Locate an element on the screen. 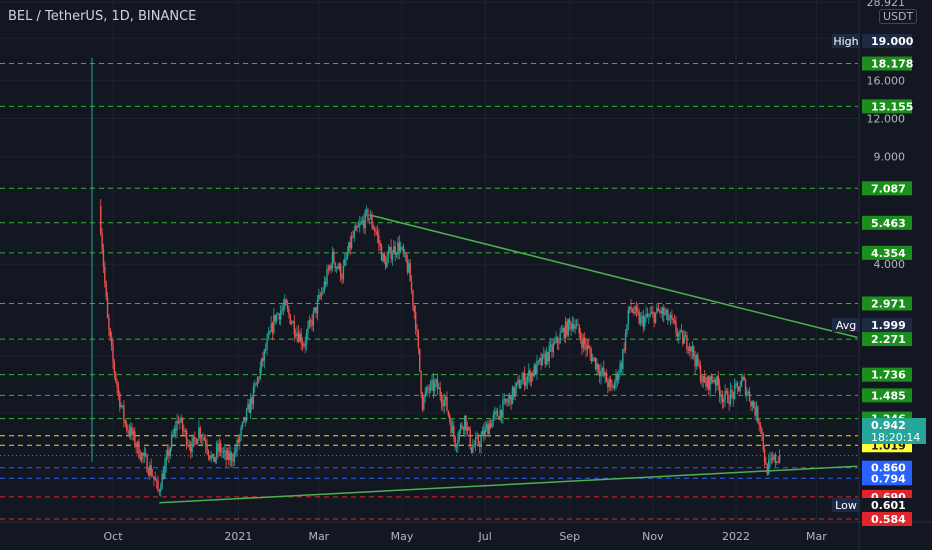  x-tick-label: Mar is located at coordinates (816, 536).